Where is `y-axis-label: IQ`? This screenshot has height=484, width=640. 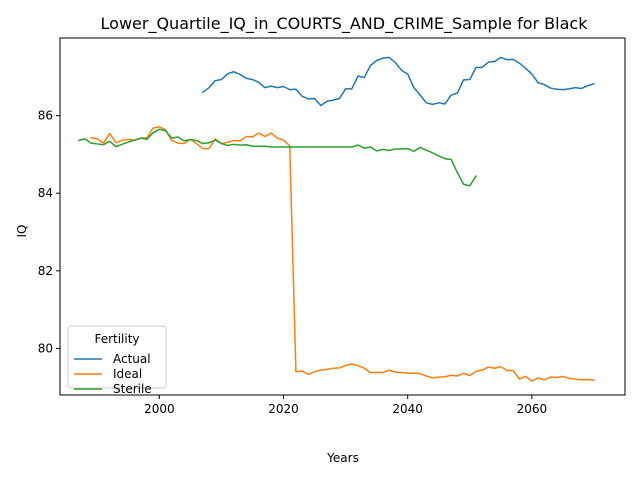 y-axis-label: IQ is located at coordinates (22, 231).